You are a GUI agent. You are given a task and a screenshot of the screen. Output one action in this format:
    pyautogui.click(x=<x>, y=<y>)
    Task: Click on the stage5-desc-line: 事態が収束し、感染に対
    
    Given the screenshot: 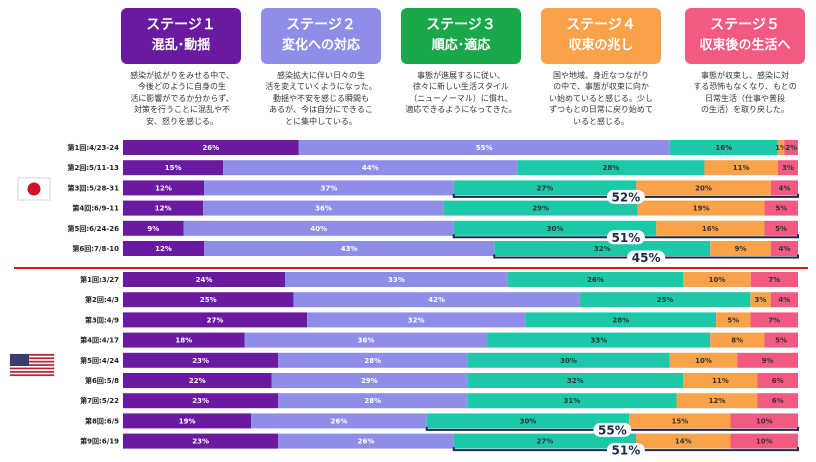 What is the action you would take?
    pyautogui.click(x=745, y=75)
    